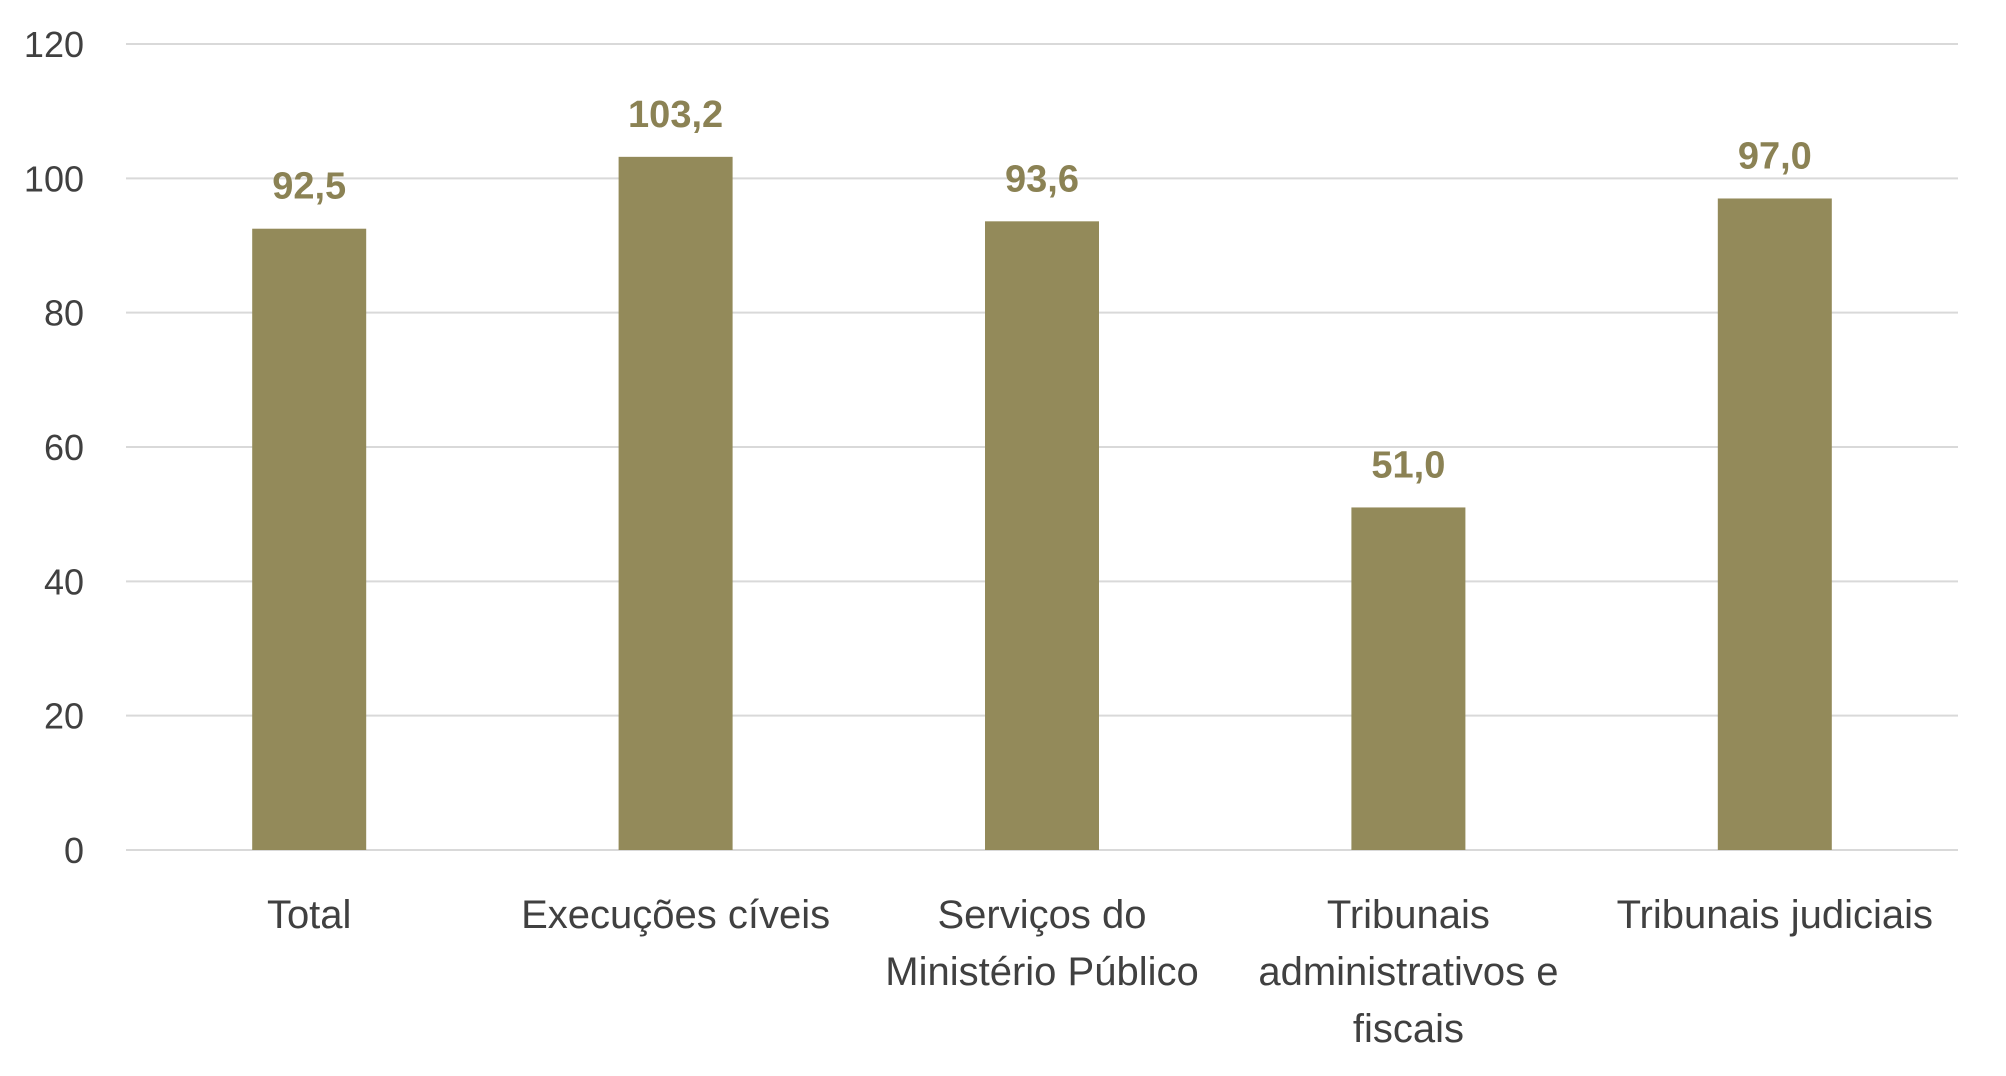  I want to click on y-tick-label: 40, so click(64, 581).